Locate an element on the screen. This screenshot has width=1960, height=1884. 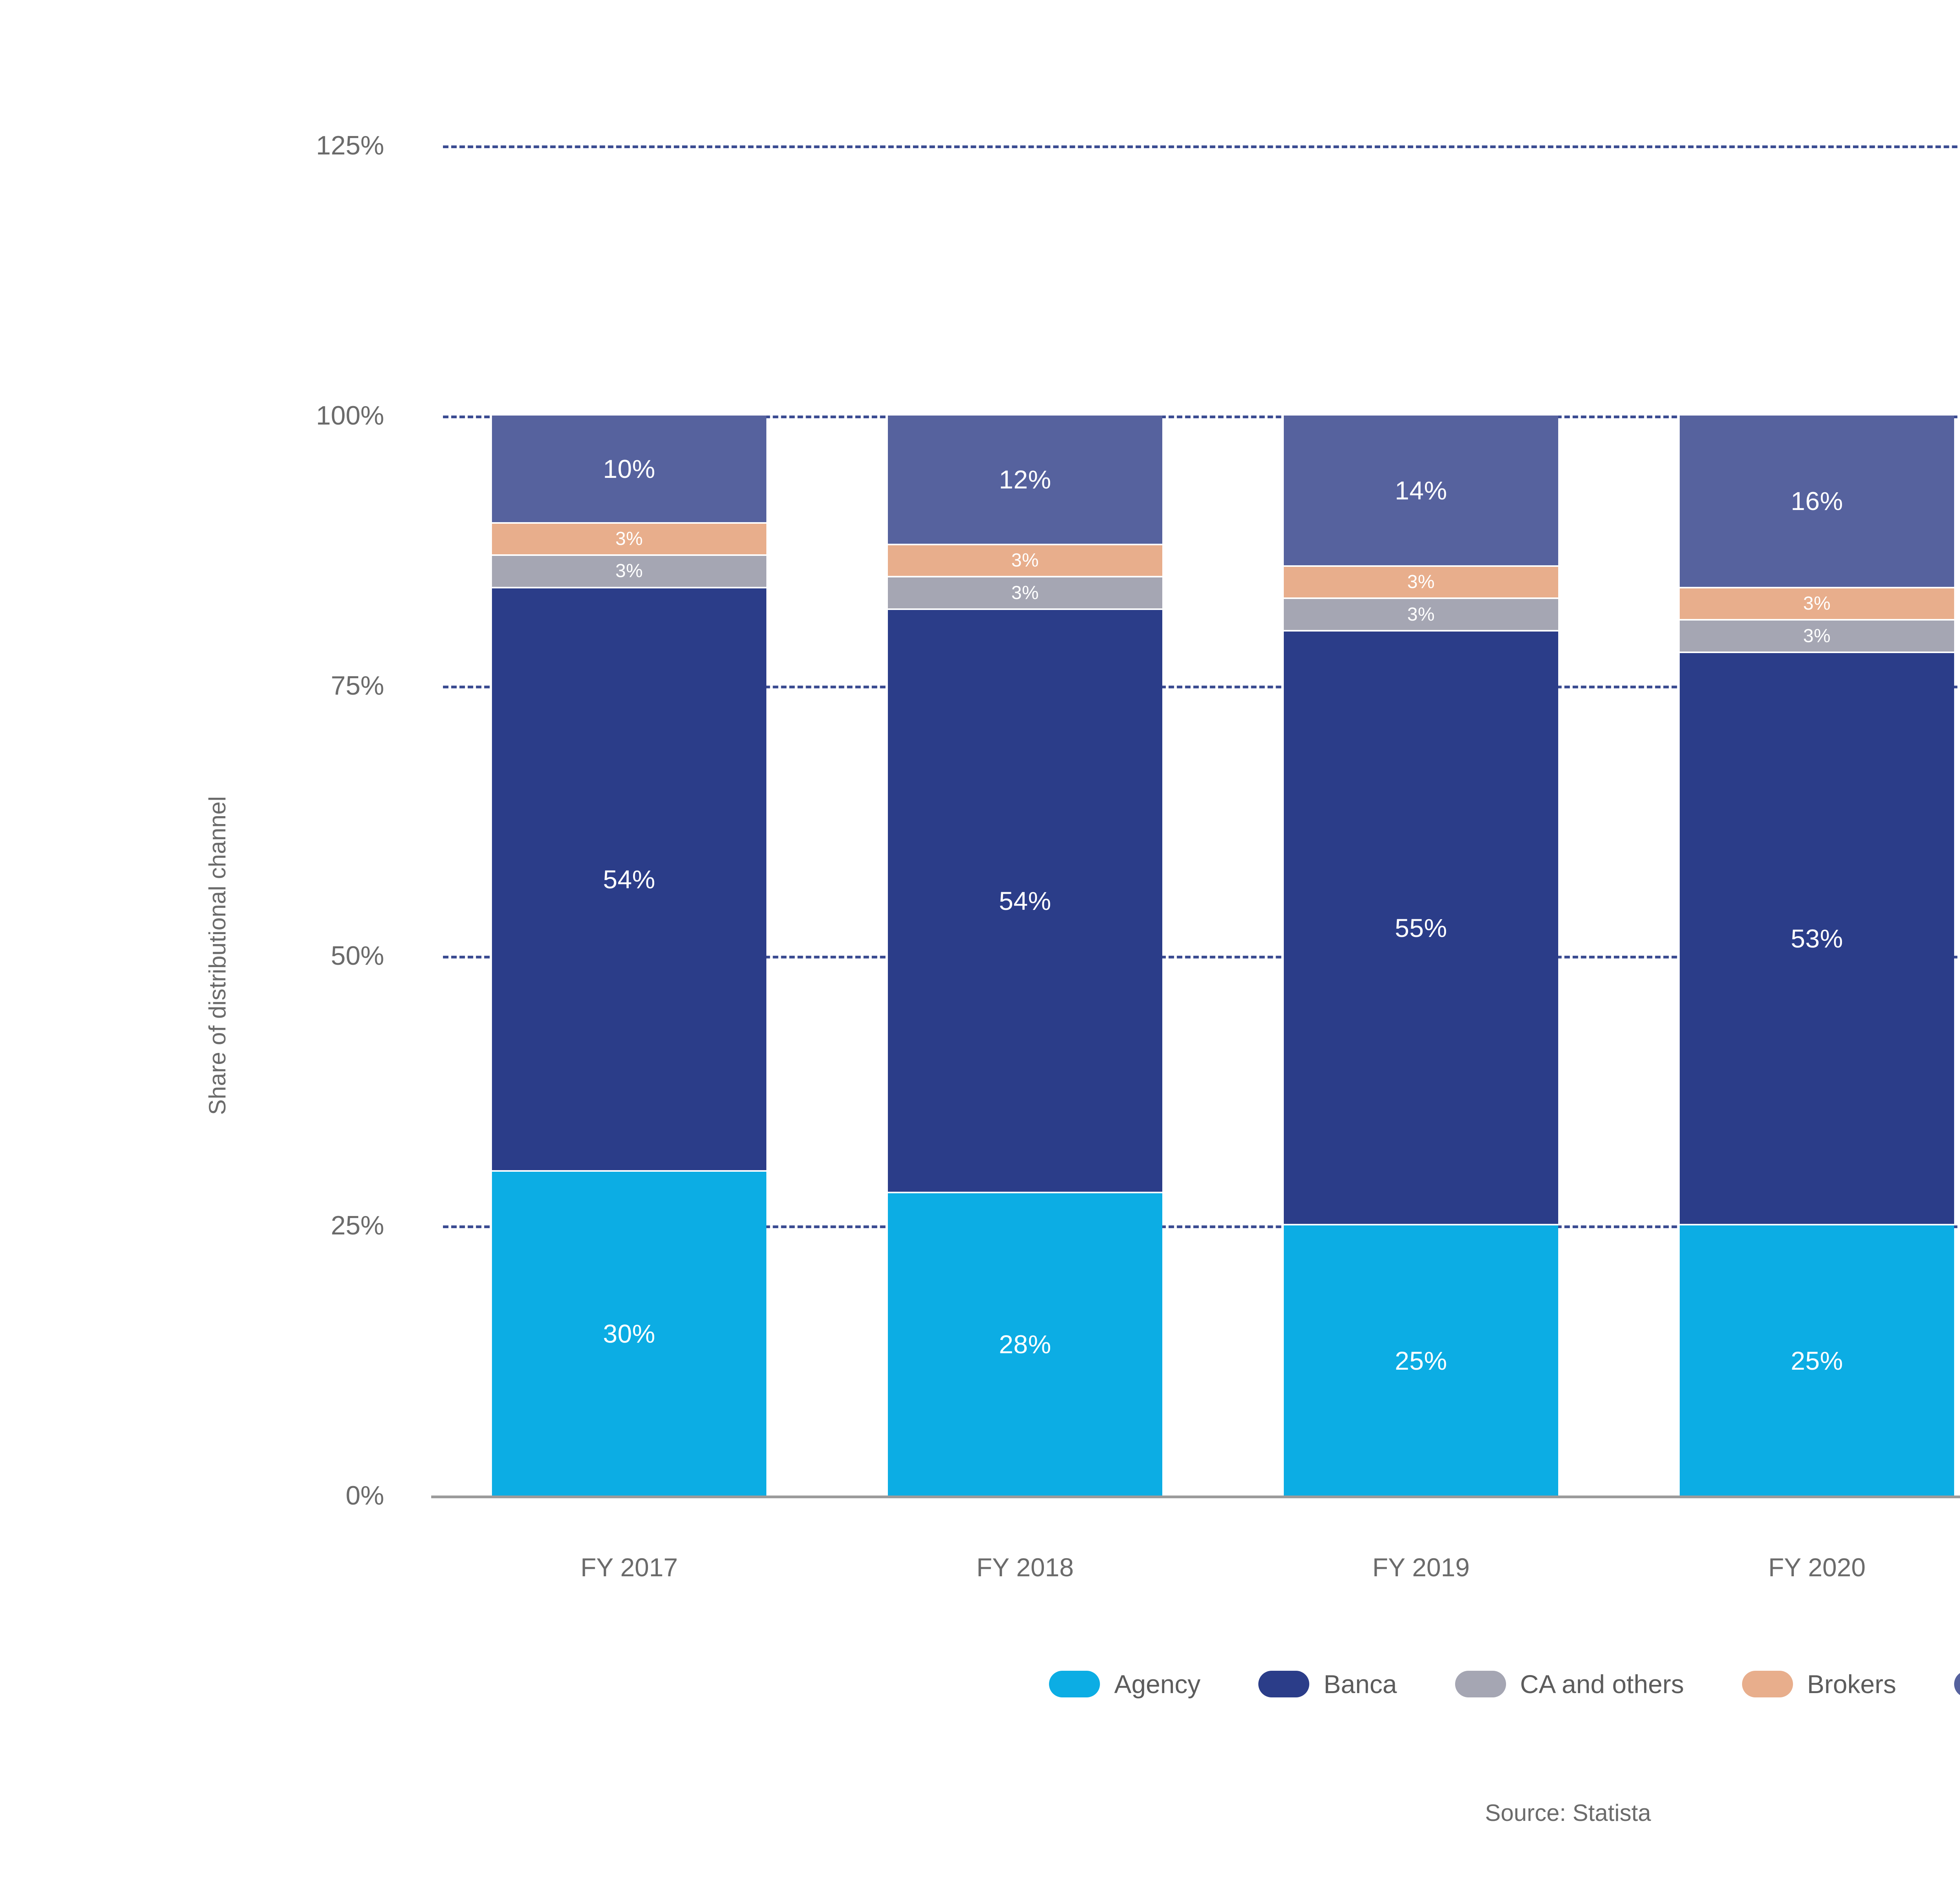
x-axis-tick-label: FY 2019 is located at coordinates (1421, 1567).